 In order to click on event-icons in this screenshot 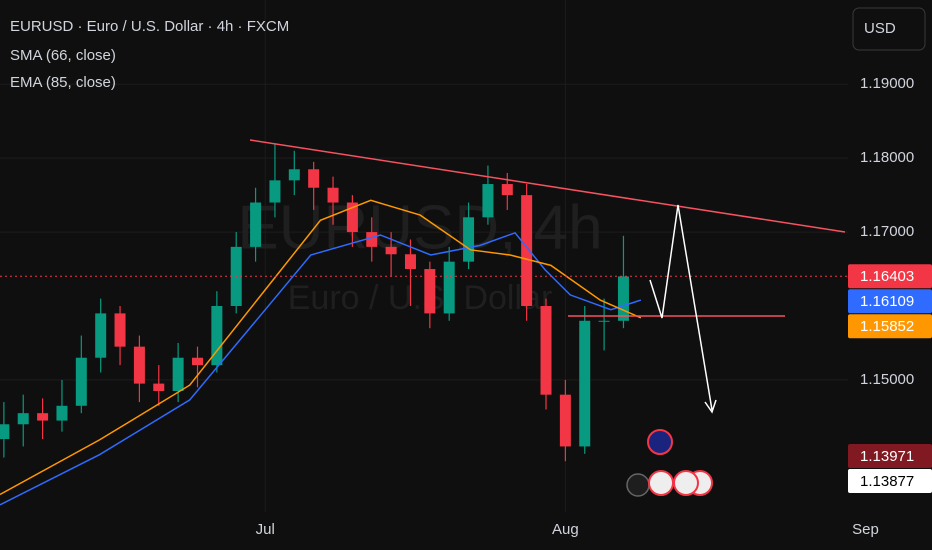, I will do `click(669, 463)`.